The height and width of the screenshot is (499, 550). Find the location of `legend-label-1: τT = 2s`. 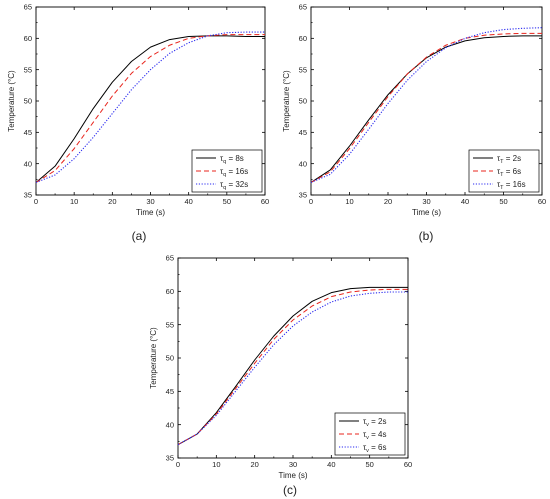

legend-label-1: τT = 2s is located at coordinates (509, 159).